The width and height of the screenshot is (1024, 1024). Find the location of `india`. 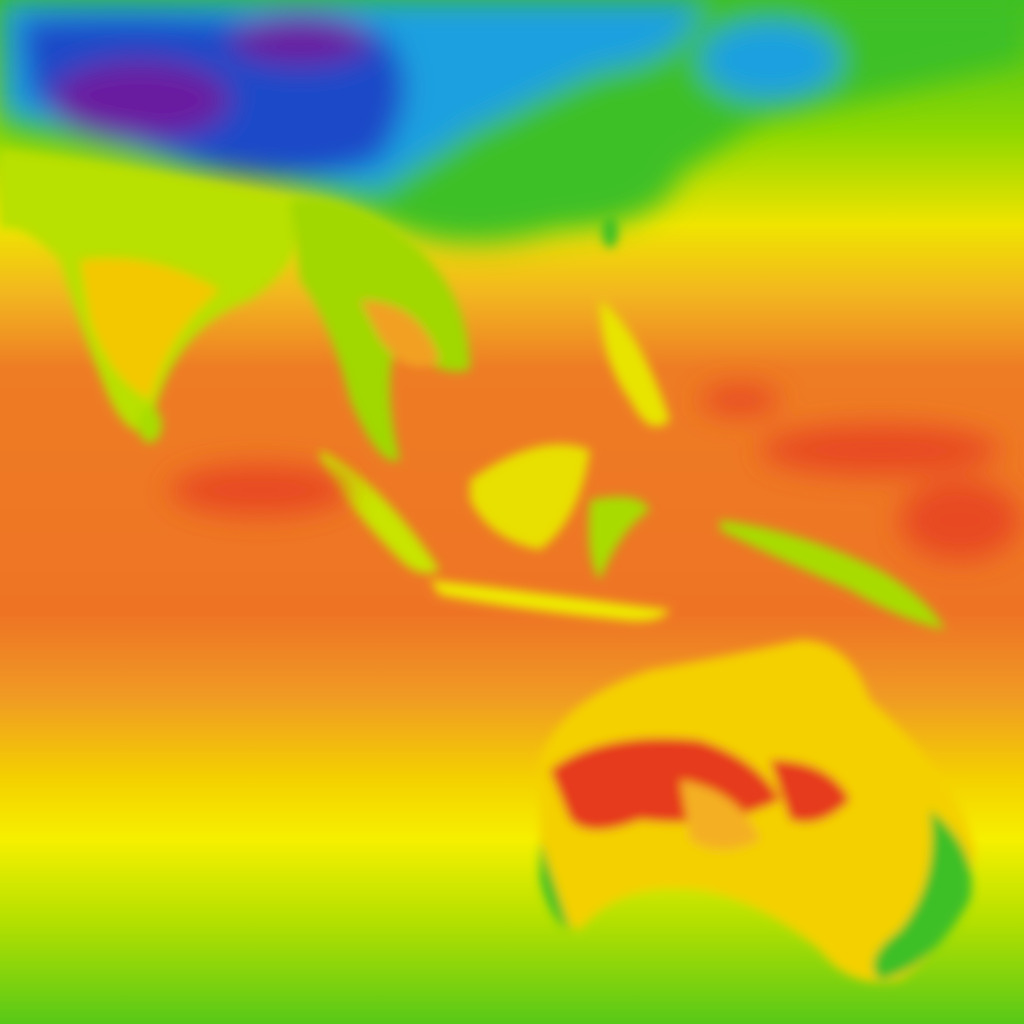

india is located at coordinates (151, 296).